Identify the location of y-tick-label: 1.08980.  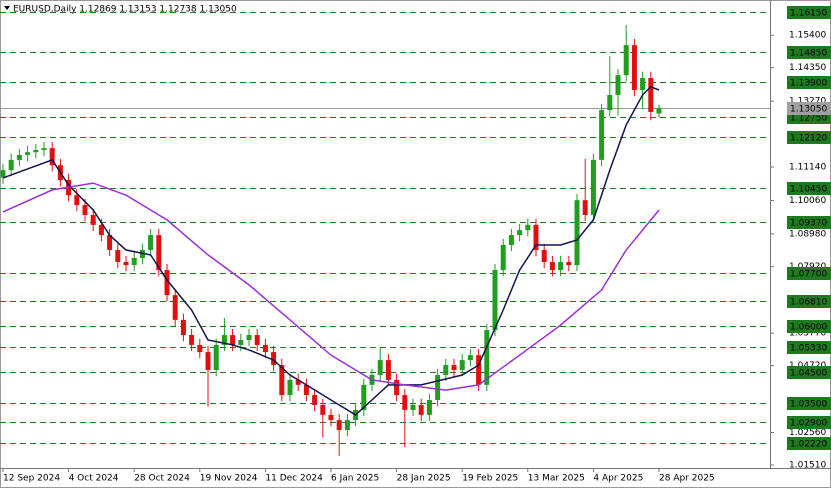
(807, 234).